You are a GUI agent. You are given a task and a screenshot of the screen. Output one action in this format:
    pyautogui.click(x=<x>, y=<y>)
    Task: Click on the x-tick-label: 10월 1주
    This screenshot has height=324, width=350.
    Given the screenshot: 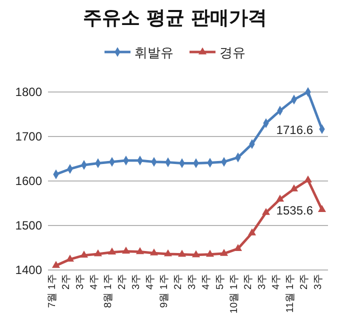 What is the action you would take?
    pyautogui.click(x=234, y=294)
    